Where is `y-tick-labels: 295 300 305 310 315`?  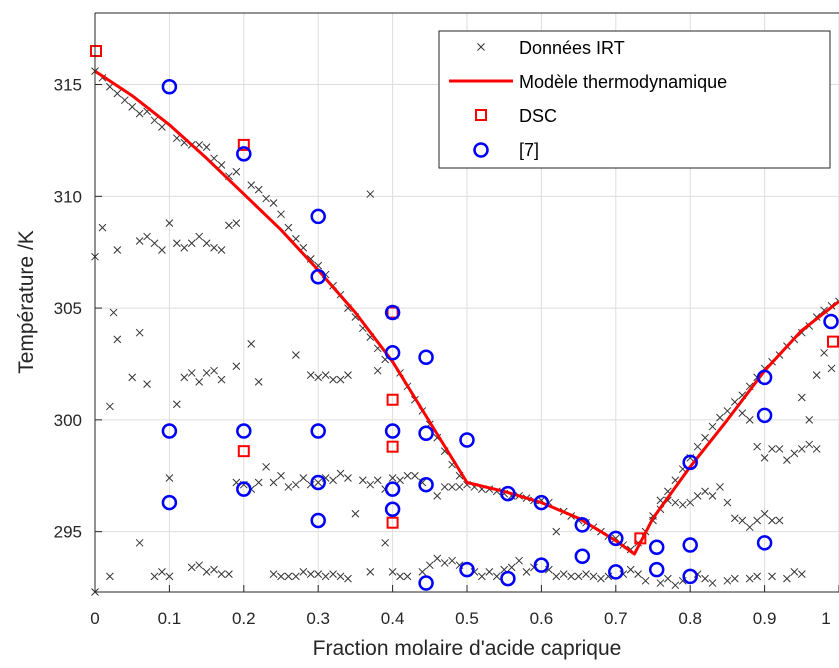
y-tick-labels: 295 300 305 310 315 is located at coordinates (68, 309).